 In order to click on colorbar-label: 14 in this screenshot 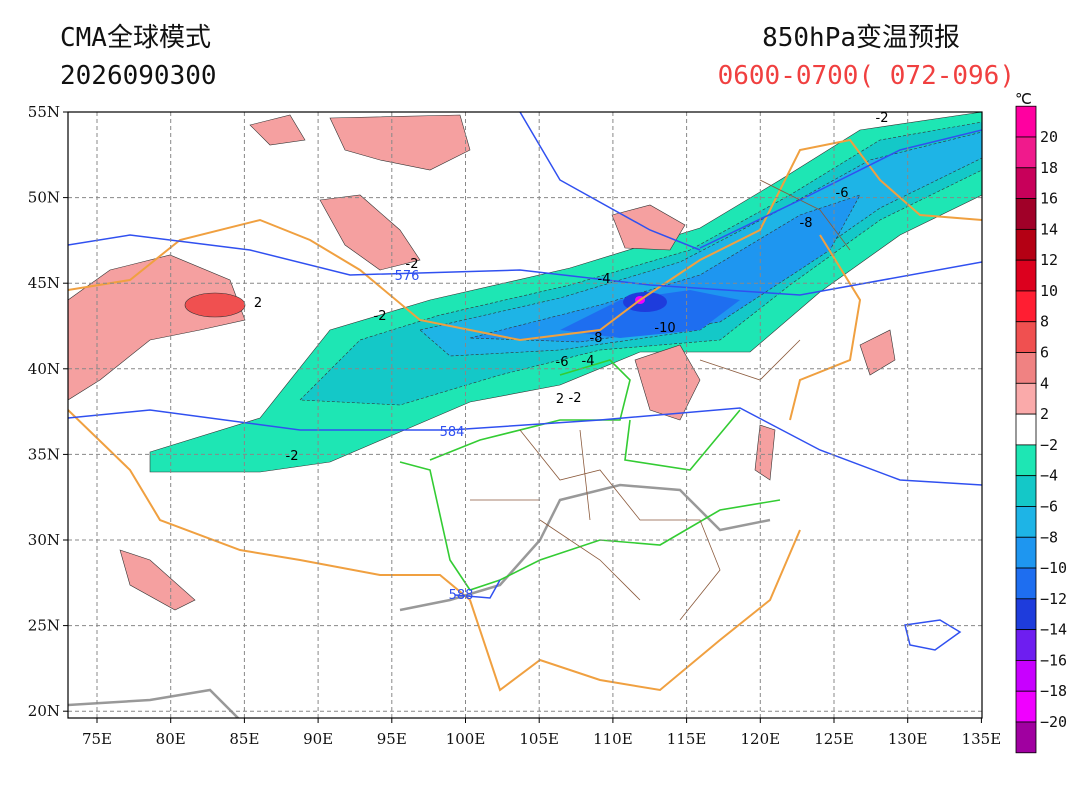, I will do `click(1049, 229)`.